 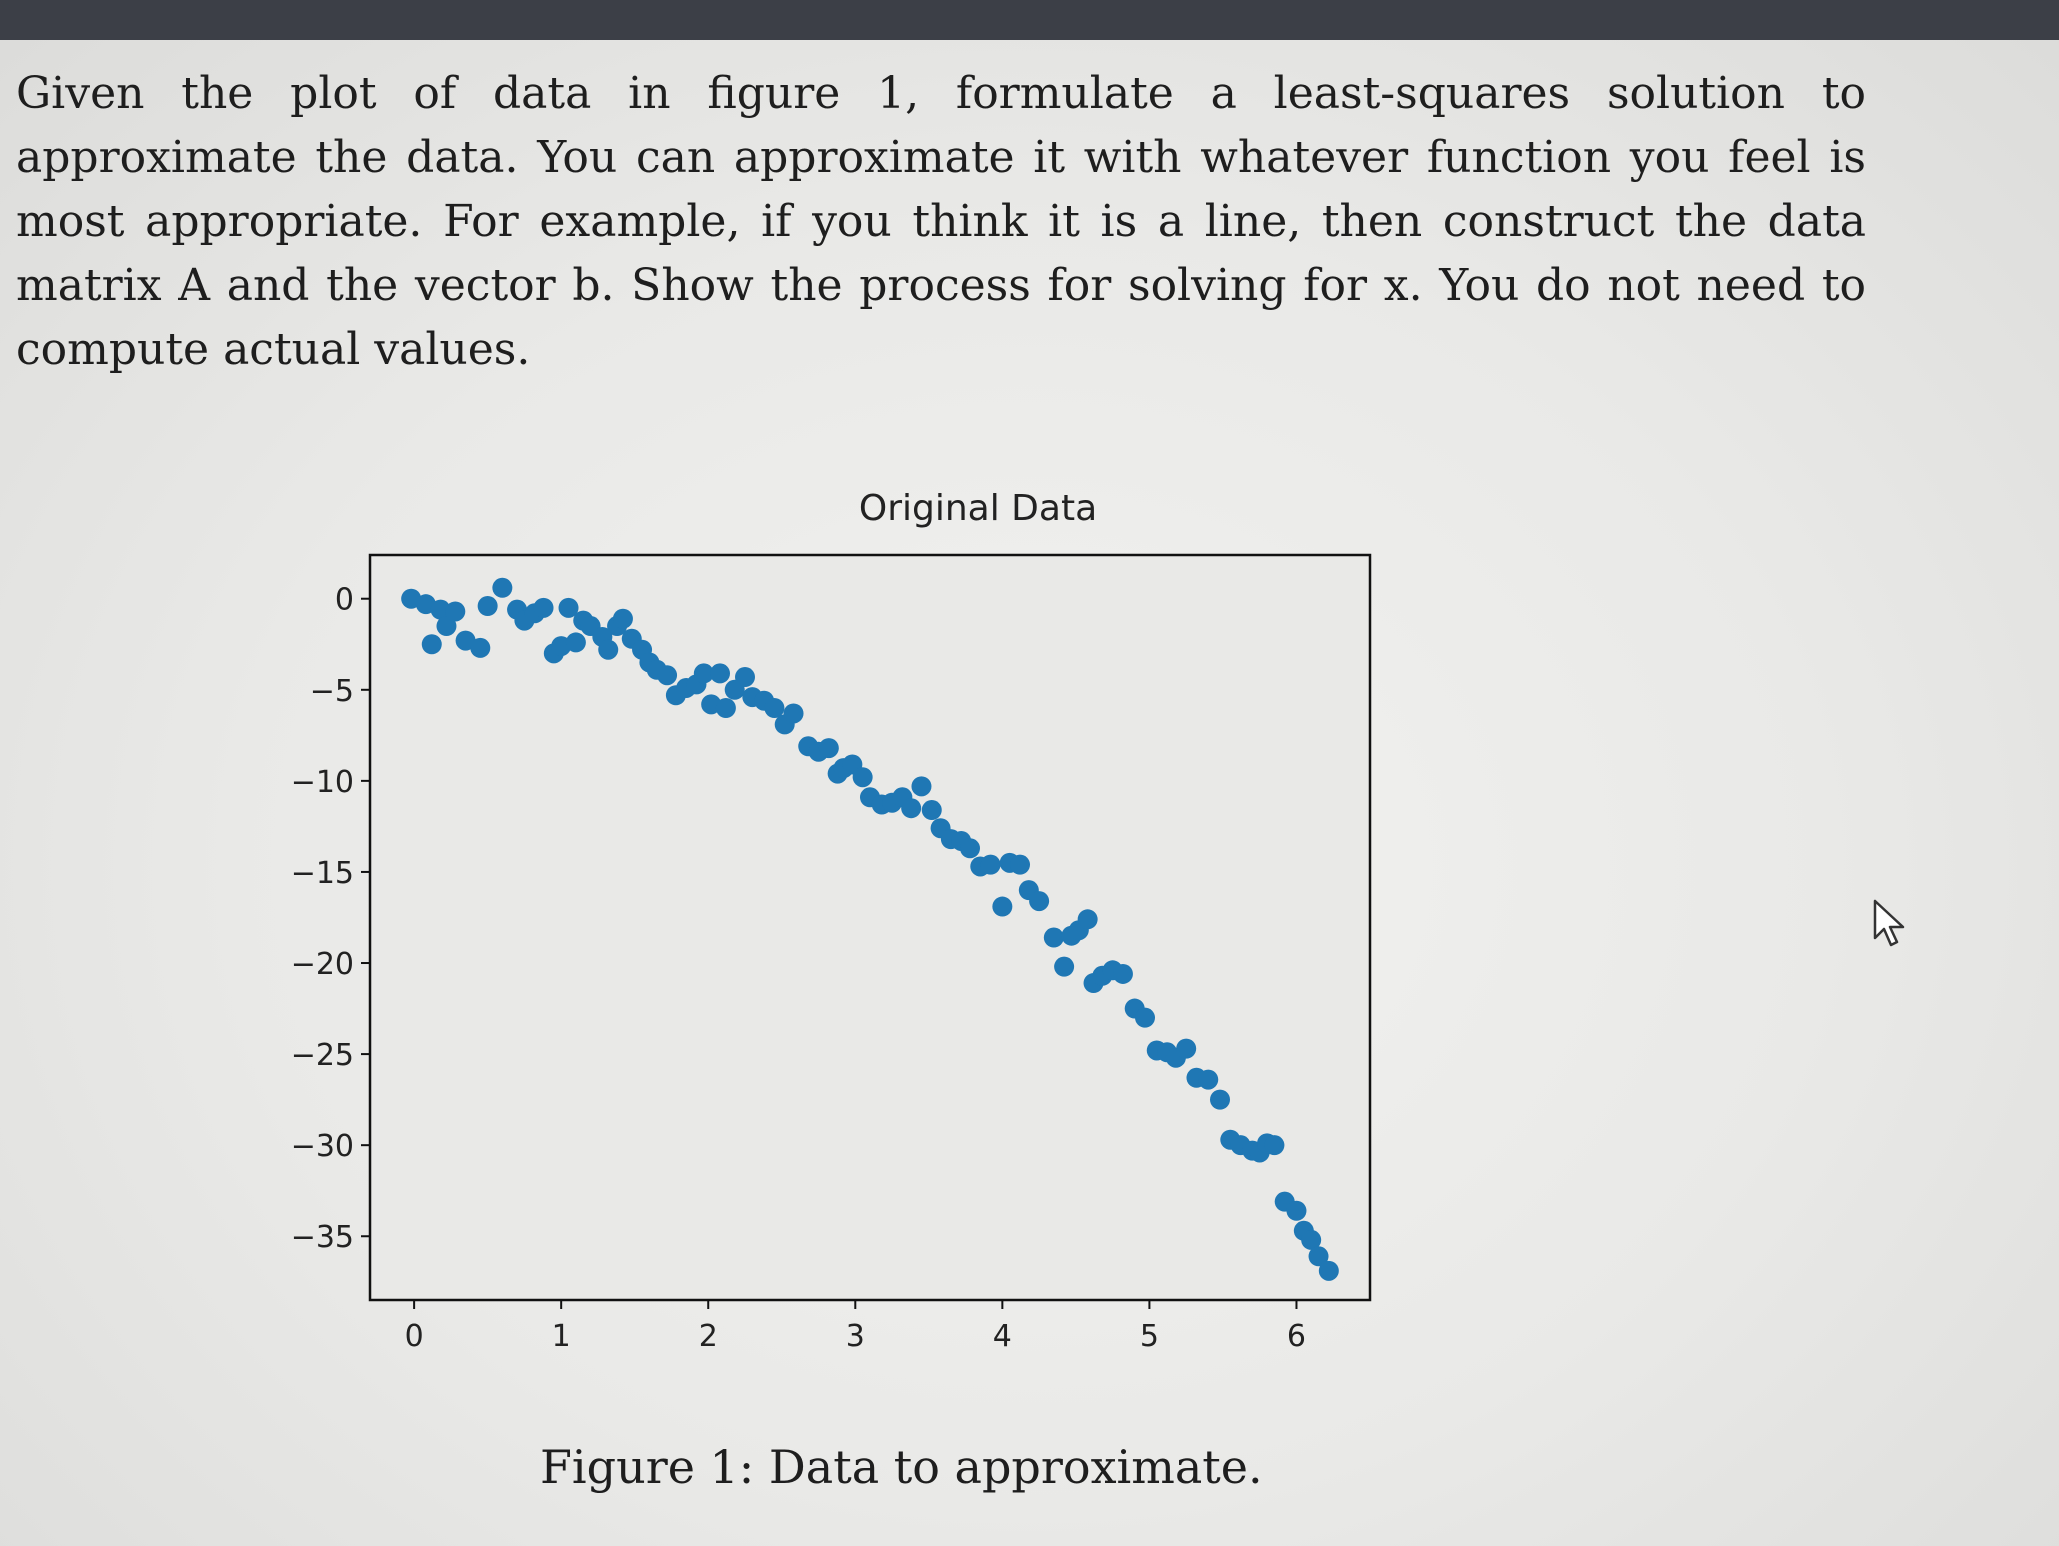 I want to click on y-tick-label: −20, so click(x=322, y=964).